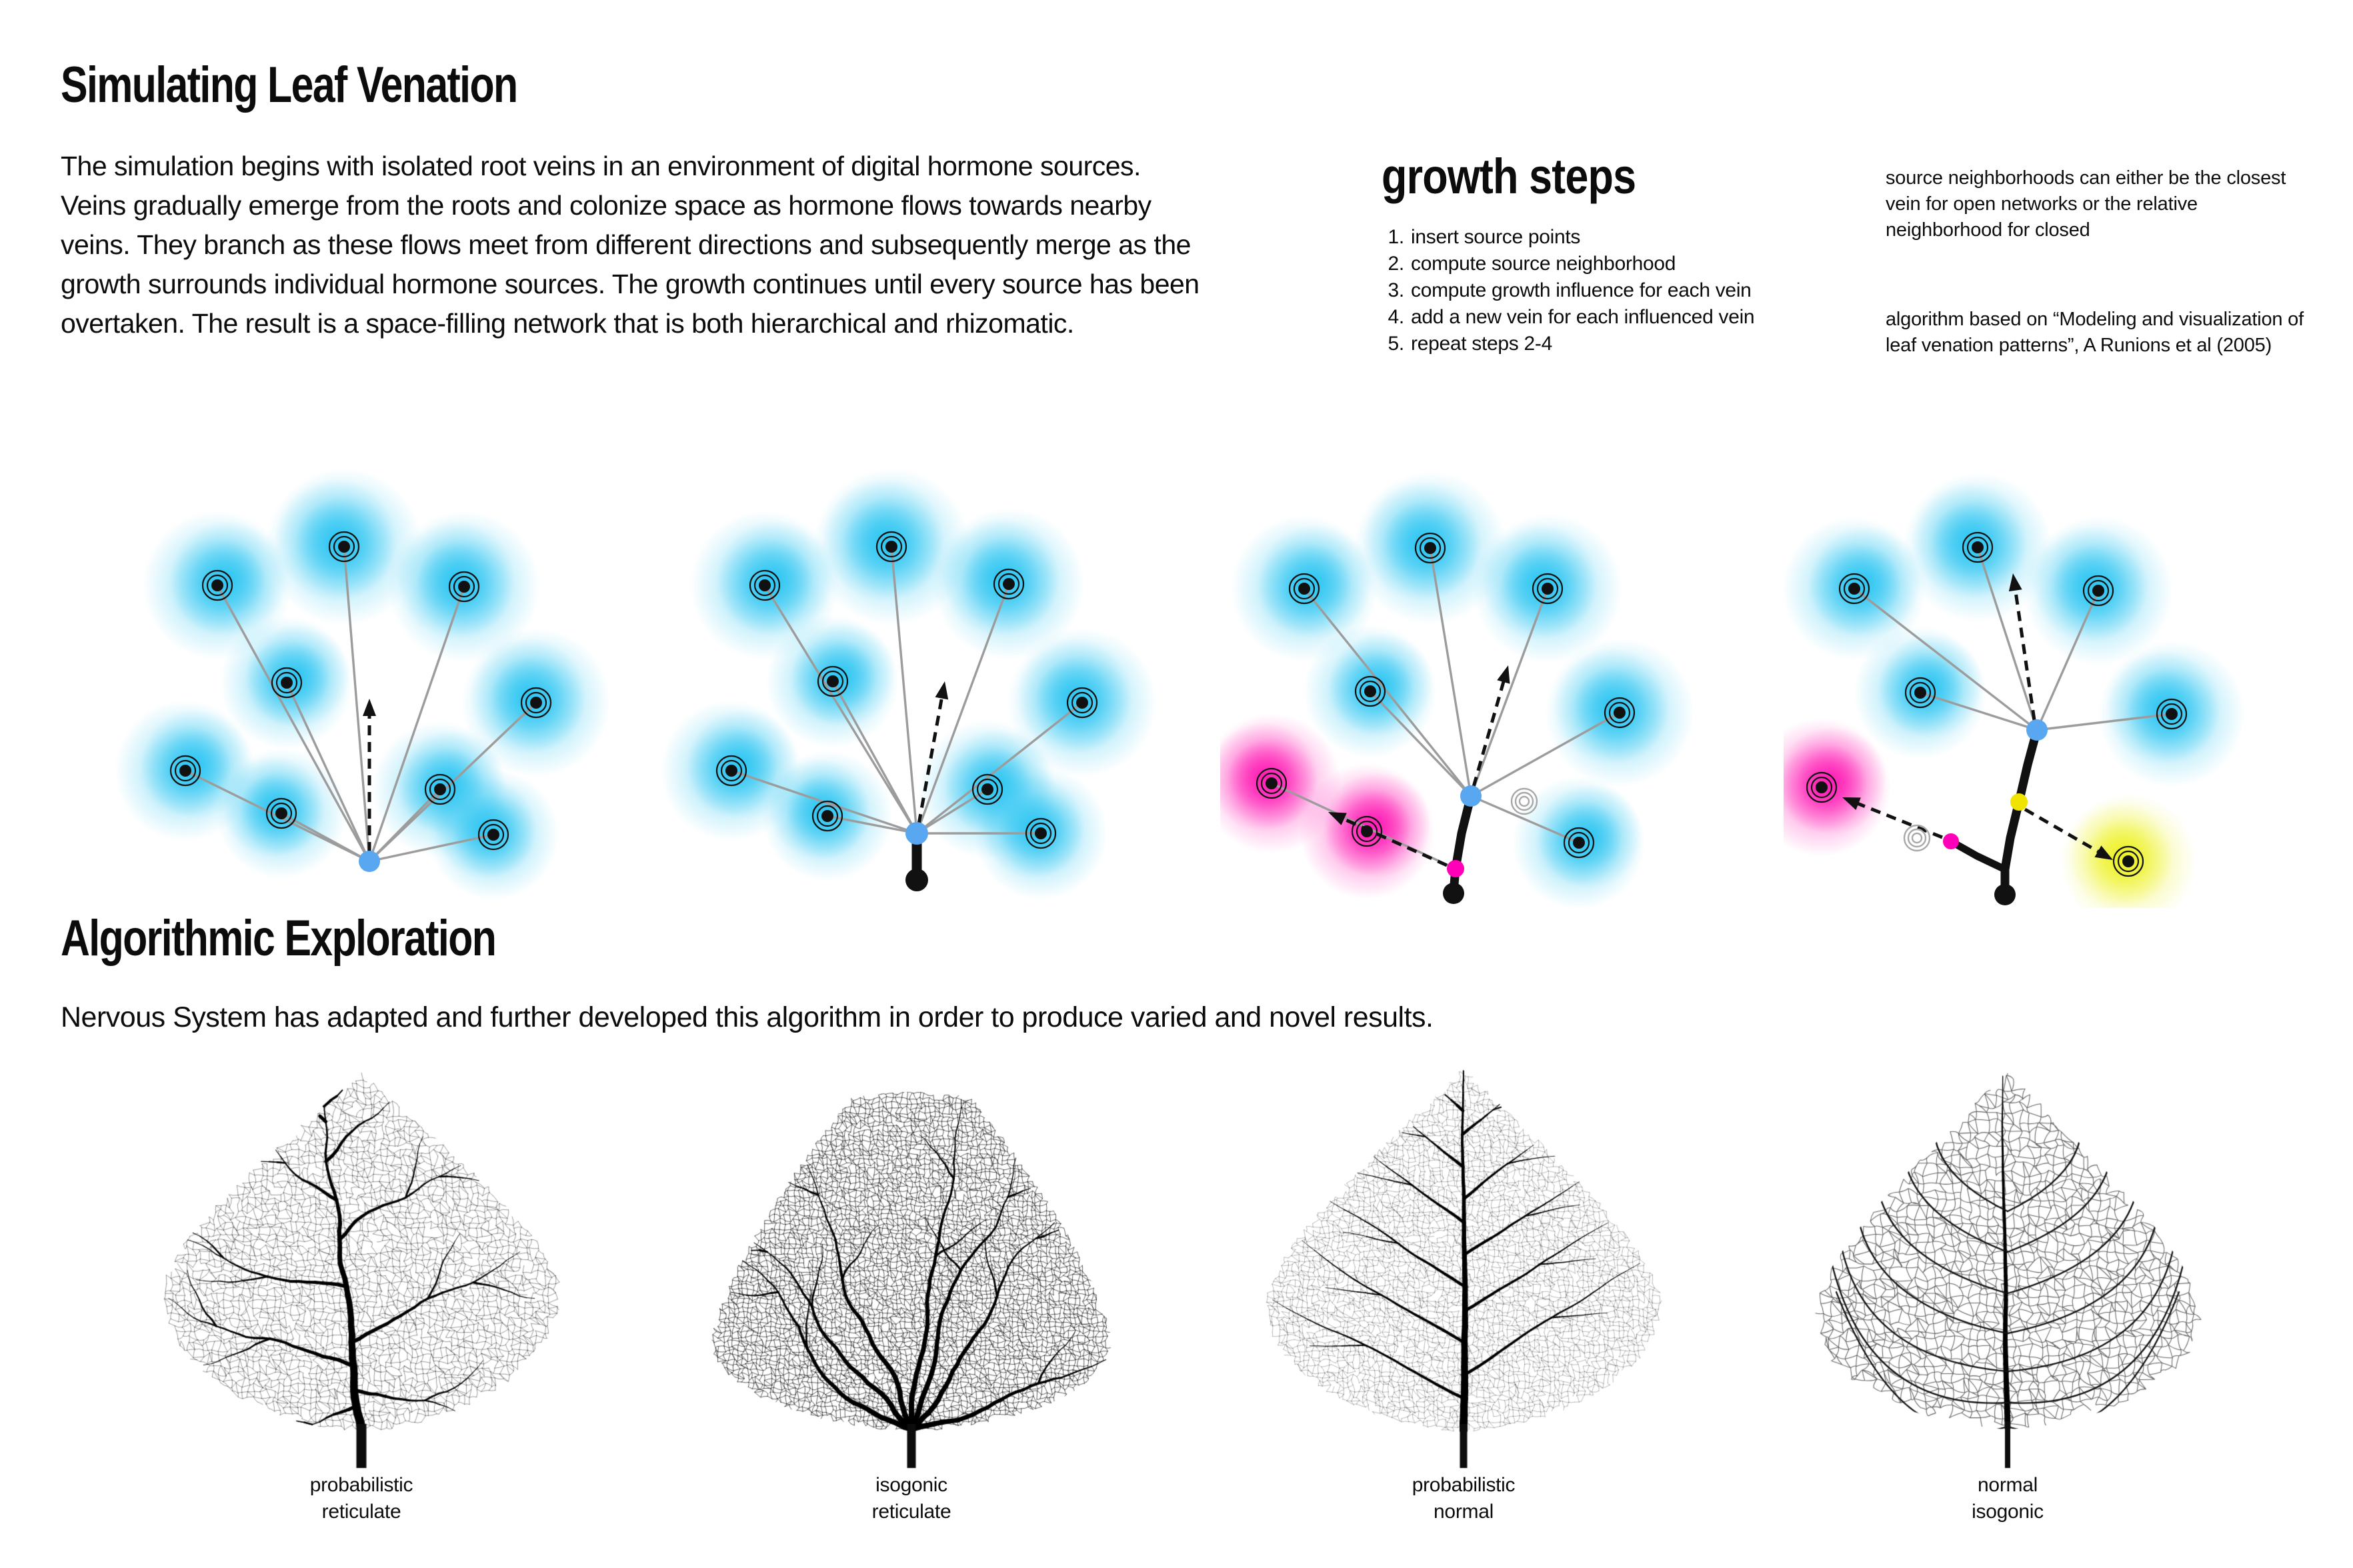 The image size is (2353, 1568). What do you see at coordinates (1464, 1512) in the screenshot?
I see `leaf-label-line2: normal` at bounding box center [1464, 1512].